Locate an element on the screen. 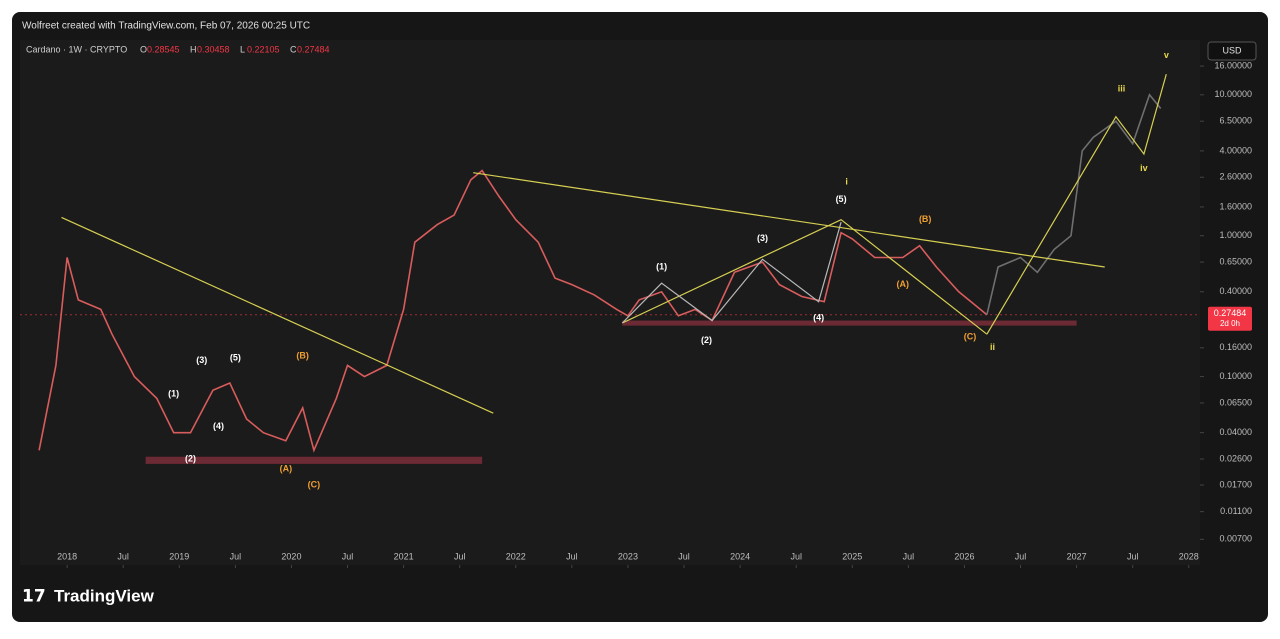 This screenshot has width=1280, height=639. x-tick-label: 2019 is located at coordinates (179, 556).